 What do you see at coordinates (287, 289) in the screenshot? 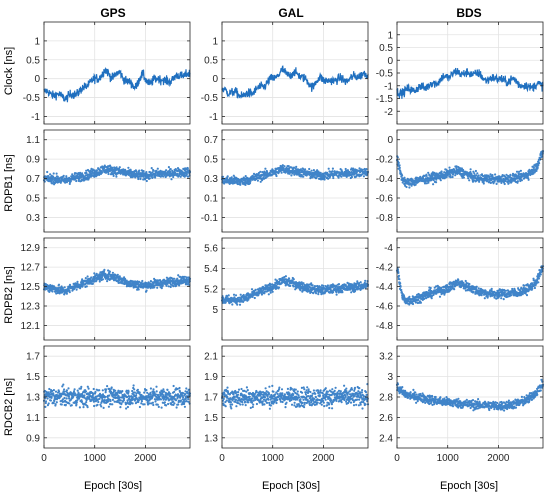
I see `panel-gal-3: 5 5.2 5.4 5.6` at bounding box center [287, 289].